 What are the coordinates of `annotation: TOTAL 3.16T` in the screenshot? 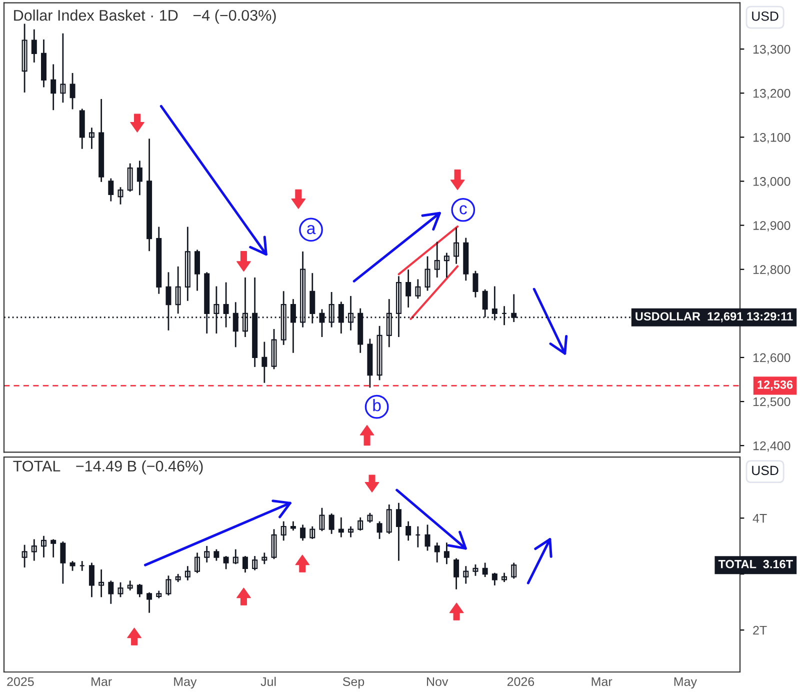 It's located at (755, 564).